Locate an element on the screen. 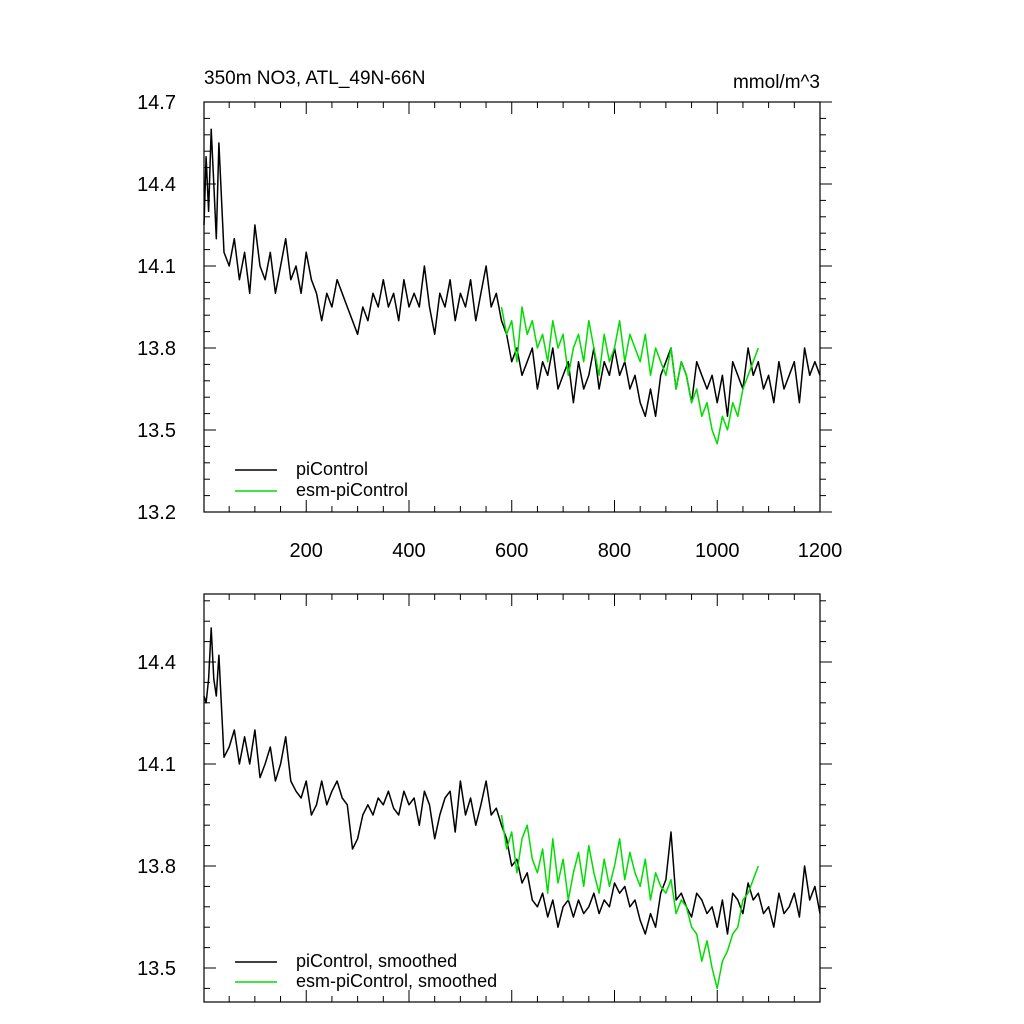  top-xtick-label: 800 is located at coordinates (614, 551).